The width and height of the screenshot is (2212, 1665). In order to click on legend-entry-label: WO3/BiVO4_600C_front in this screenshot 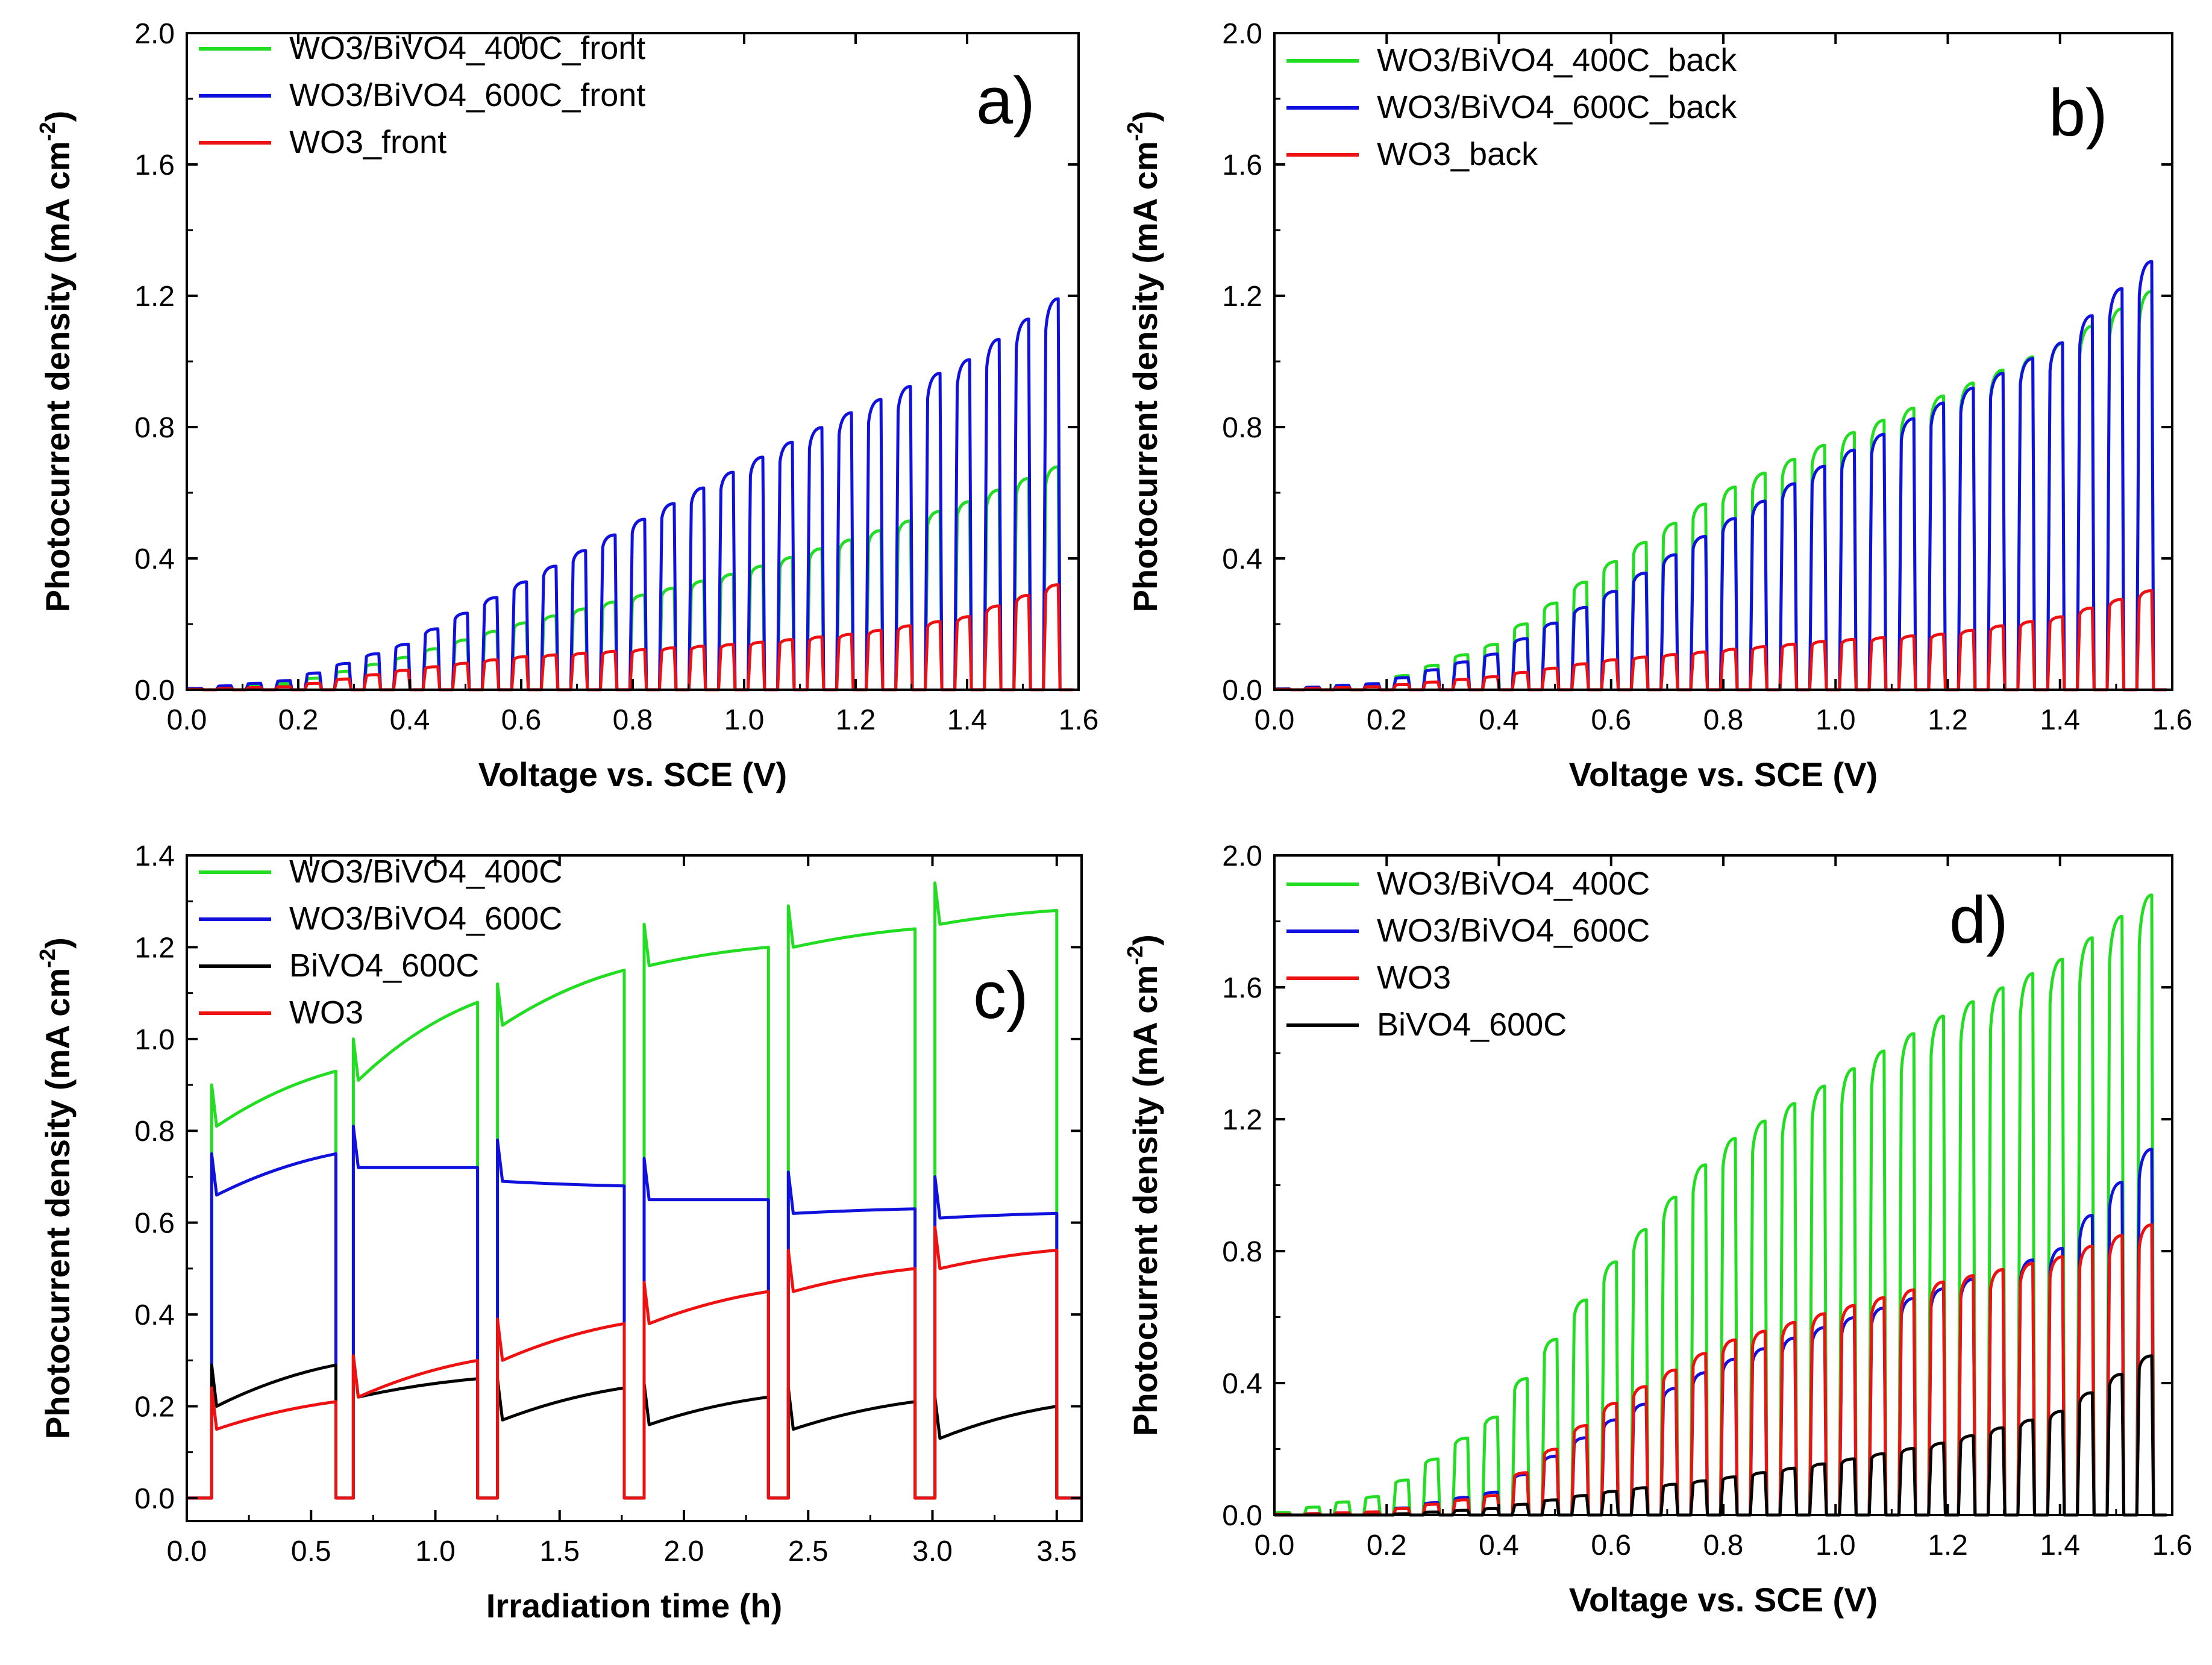, I will do `click(467, 95)`.